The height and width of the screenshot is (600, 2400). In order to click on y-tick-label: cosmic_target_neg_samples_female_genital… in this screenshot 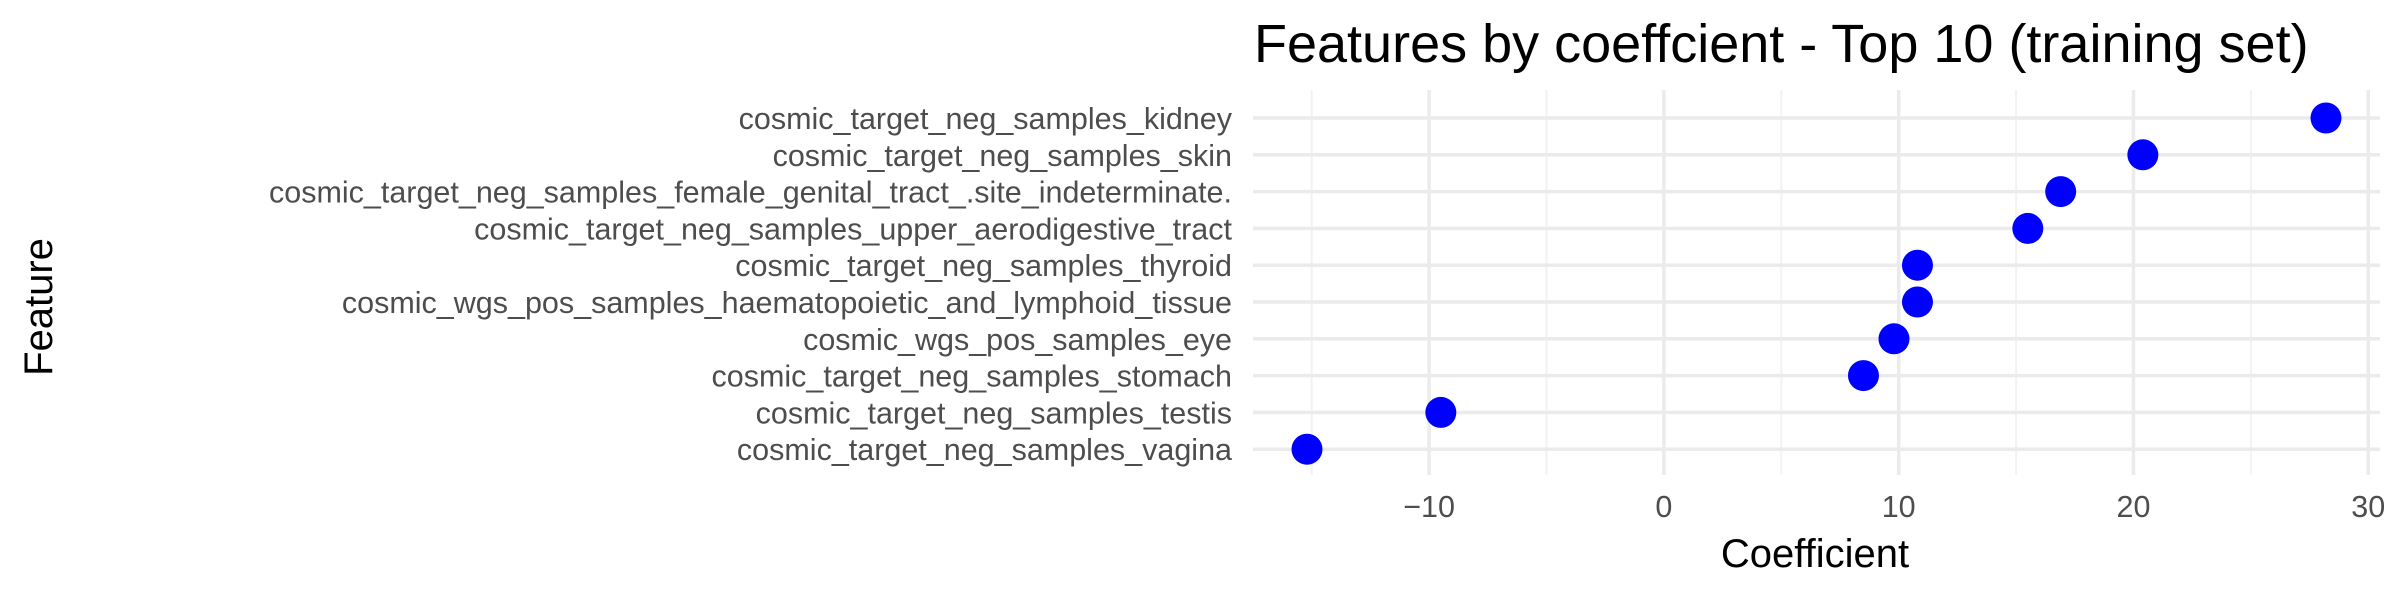, I will do `click(750, 193)`.